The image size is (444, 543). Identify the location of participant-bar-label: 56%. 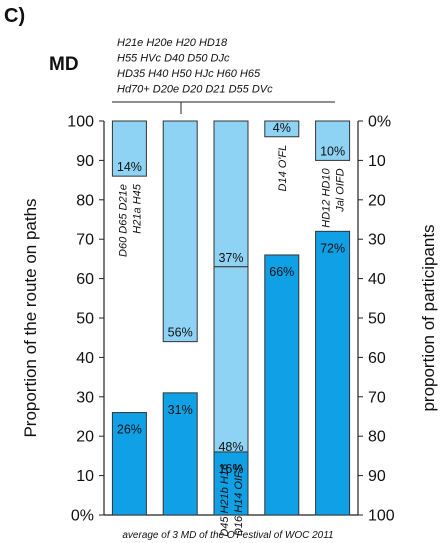
(180, 333).